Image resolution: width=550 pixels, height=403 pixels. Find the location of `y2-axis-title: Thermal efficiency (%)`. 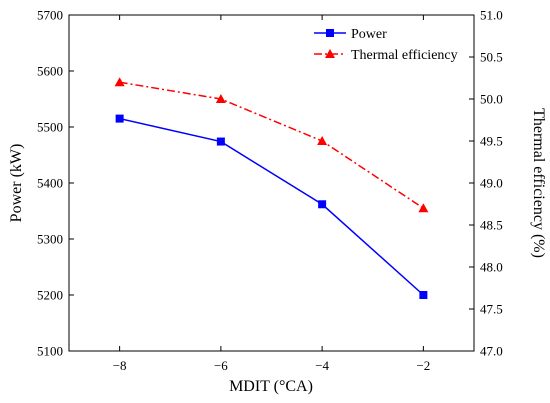

y2-axis-title: Thermal efficiency (%) is located at coordinates (538, 183).